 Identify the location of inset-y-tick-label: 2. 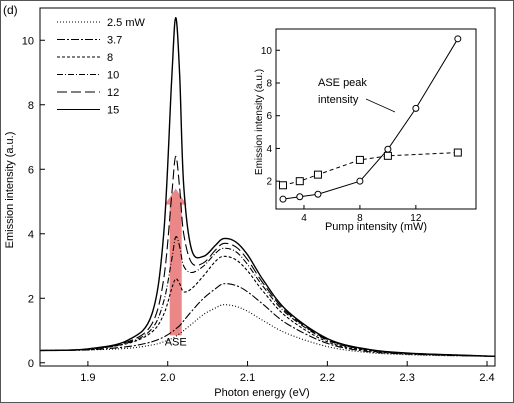
(269, 182).